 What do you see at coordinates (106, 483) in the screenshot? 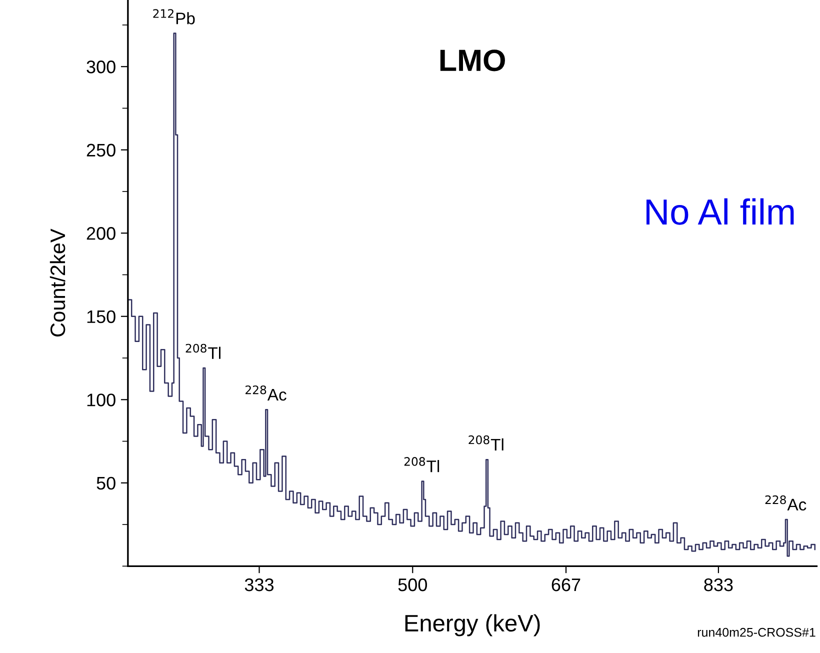
I see `y-tick-label: 50` at bounding box center [106, 483].